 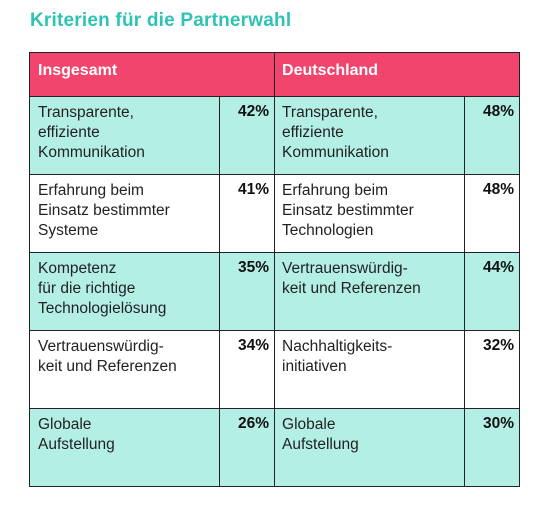 What do you see at coordinates (492, 447) in the screenshot?
I see `percentage-deutschland: 30%` at bounding box center [492, 447].